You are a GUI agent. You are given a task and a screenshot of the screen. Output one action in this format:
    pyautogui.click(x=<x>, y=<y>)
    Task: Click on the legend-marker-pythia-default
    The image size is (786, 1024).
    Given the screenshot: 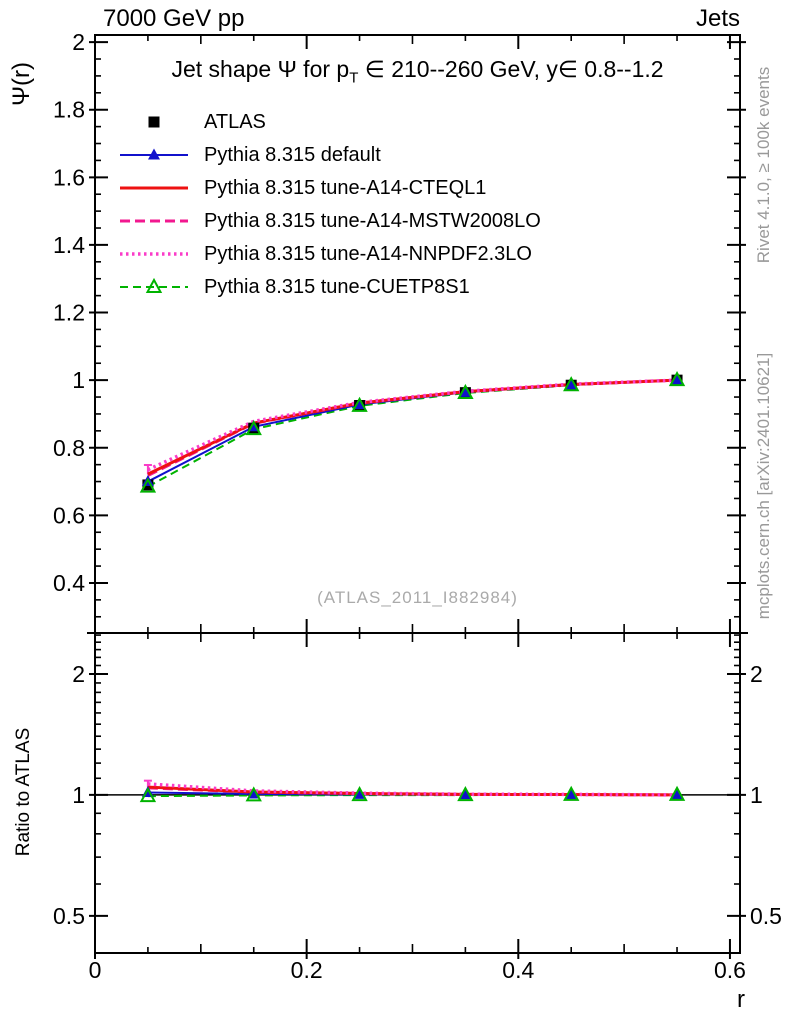 What is the action you would take?
    pyautogui.click(x=154, y=154)
    